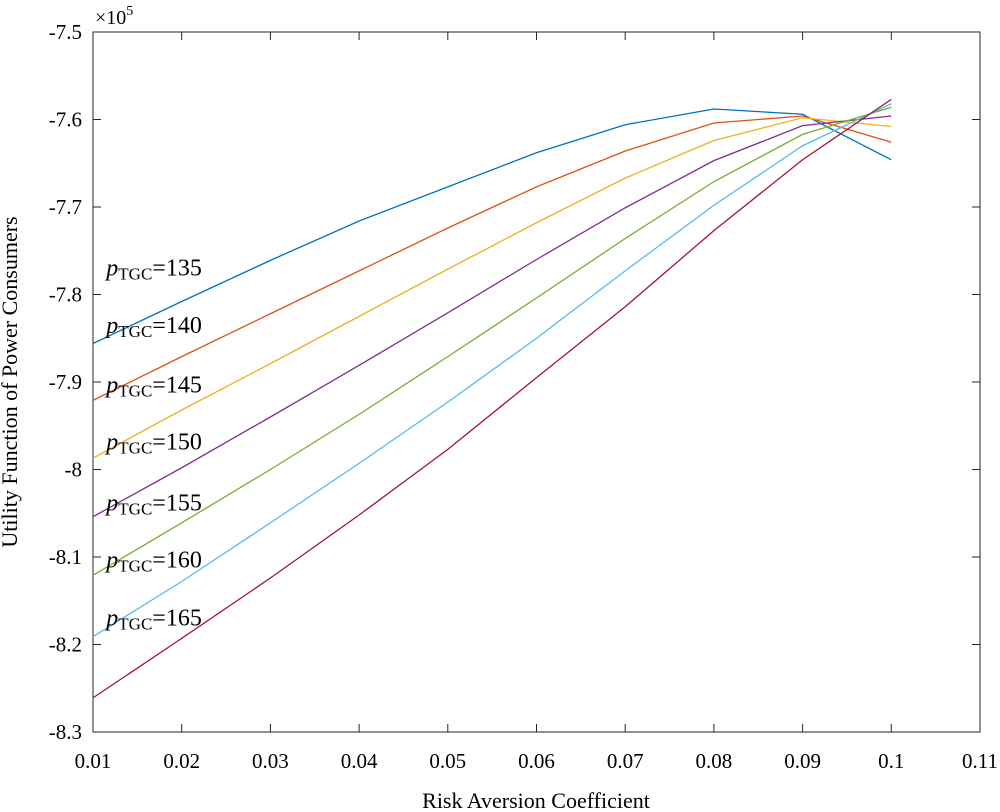 The image size is (1000, 812). I want to click on y-tick-label: -8.1, so click(65, 557).